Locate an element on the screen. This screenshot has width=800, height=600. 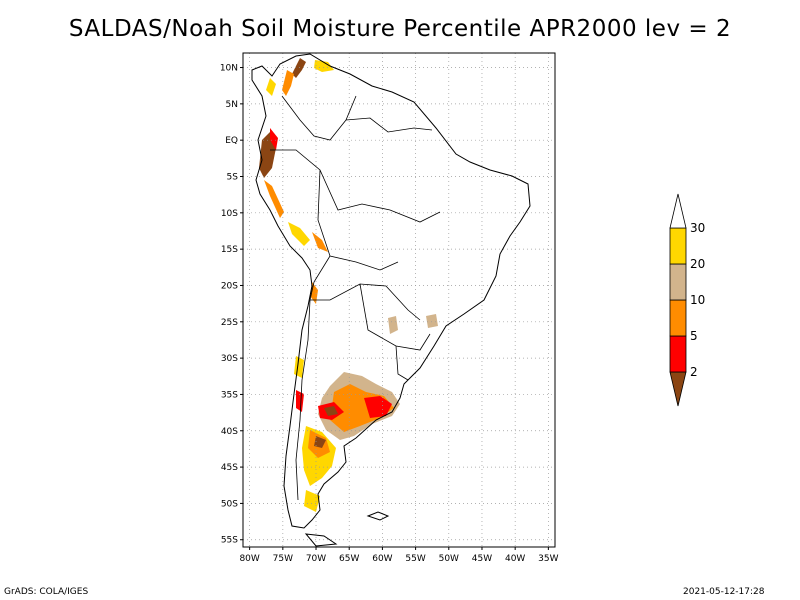
latitude-tick-labels: 10N 5N EQ 5S 10S 15S 20S 25S 30S 35S 40S 45S 50S 55S is located at coordinates (231, 305).